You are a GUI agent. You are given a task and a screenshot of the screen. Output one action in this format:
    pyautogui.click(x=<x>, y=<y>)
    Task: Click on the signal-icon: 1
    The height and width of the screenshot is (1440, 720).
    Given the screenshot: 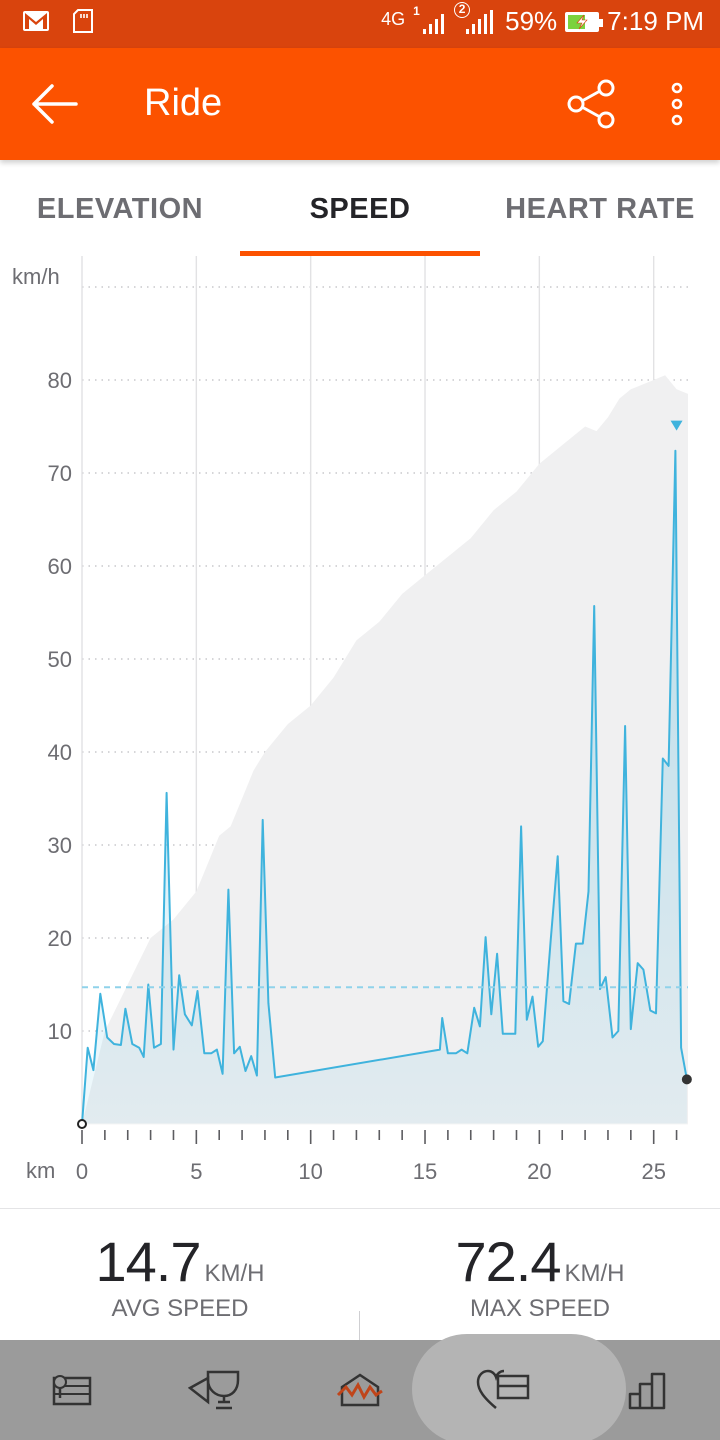 What is the action you would take?
    pyautogui.click(x=429, y=19)
    